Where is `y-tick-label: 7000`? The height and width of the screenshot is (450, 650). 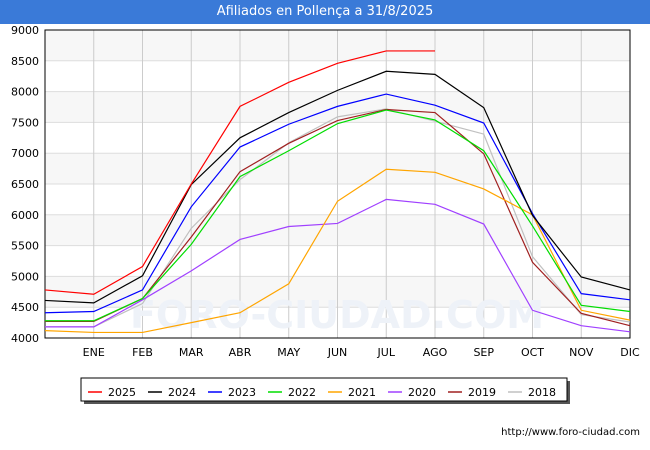
y-tick-label: 7000 is located at coordinates (25, 153).